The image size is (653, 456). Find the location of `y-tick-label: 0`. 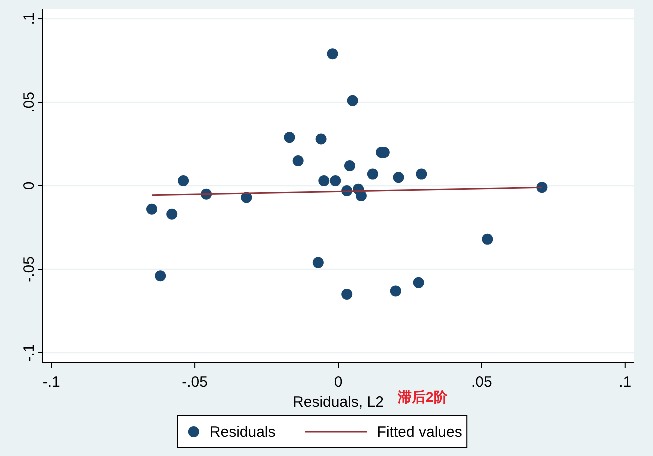

y-tick-label: 0 is located at coordinates (29, 186).